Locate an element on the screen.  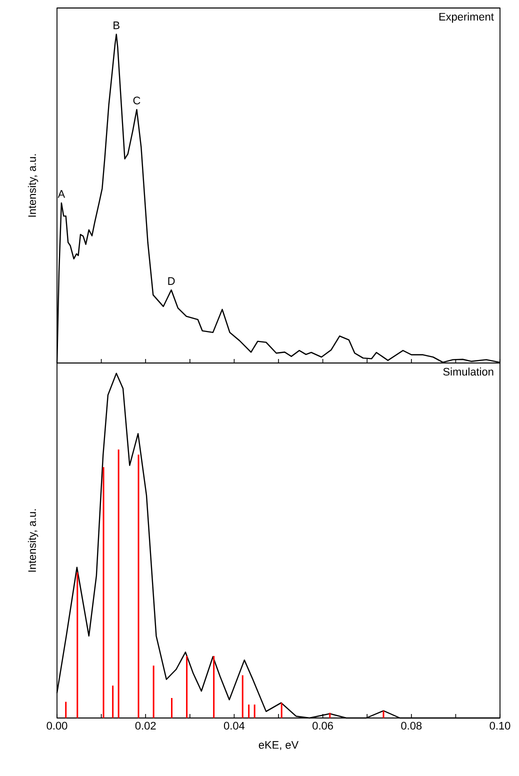
chart-title: Simulation is located at coordinates (468, 372).